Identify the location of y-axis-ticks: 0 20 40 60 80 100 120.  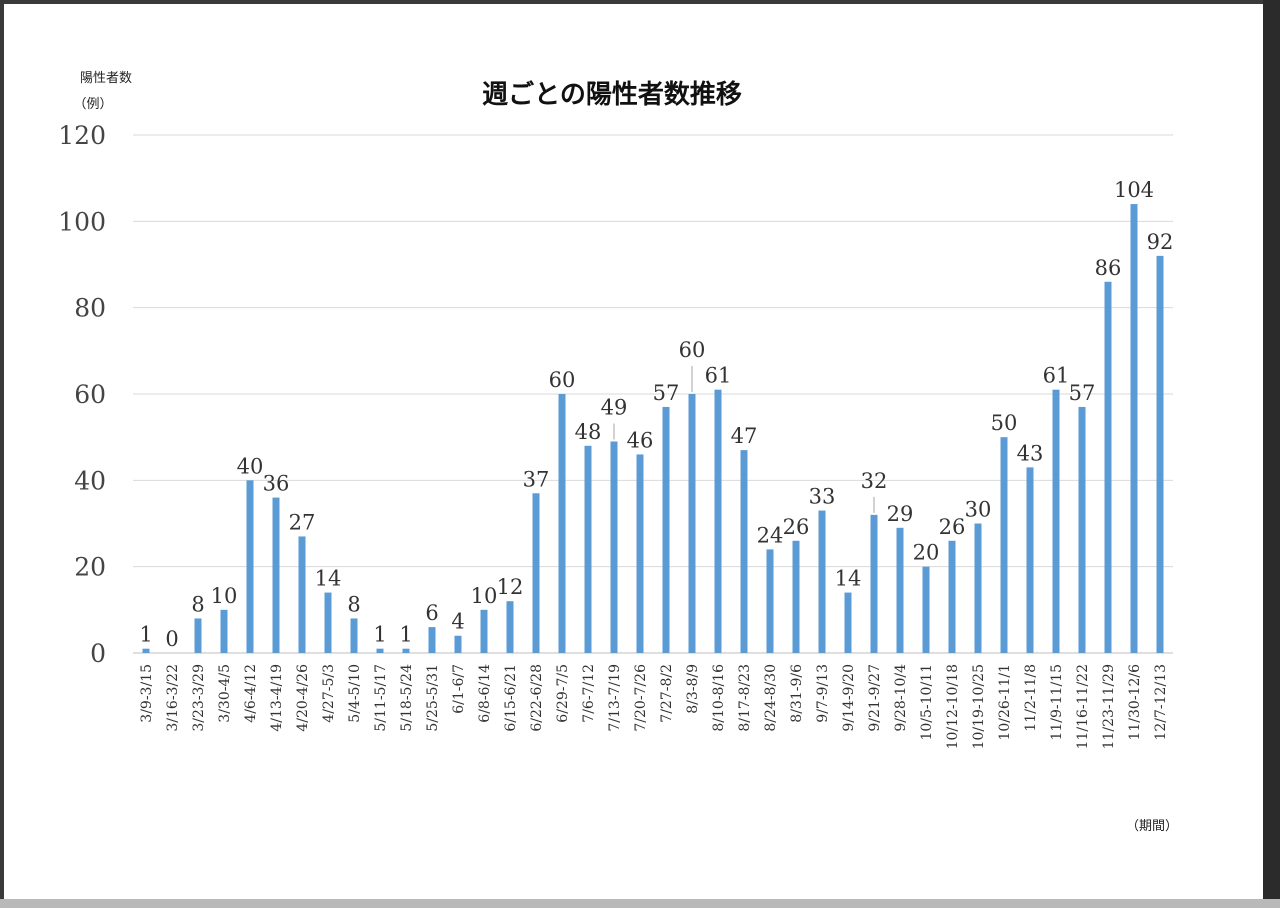
(82, 394).